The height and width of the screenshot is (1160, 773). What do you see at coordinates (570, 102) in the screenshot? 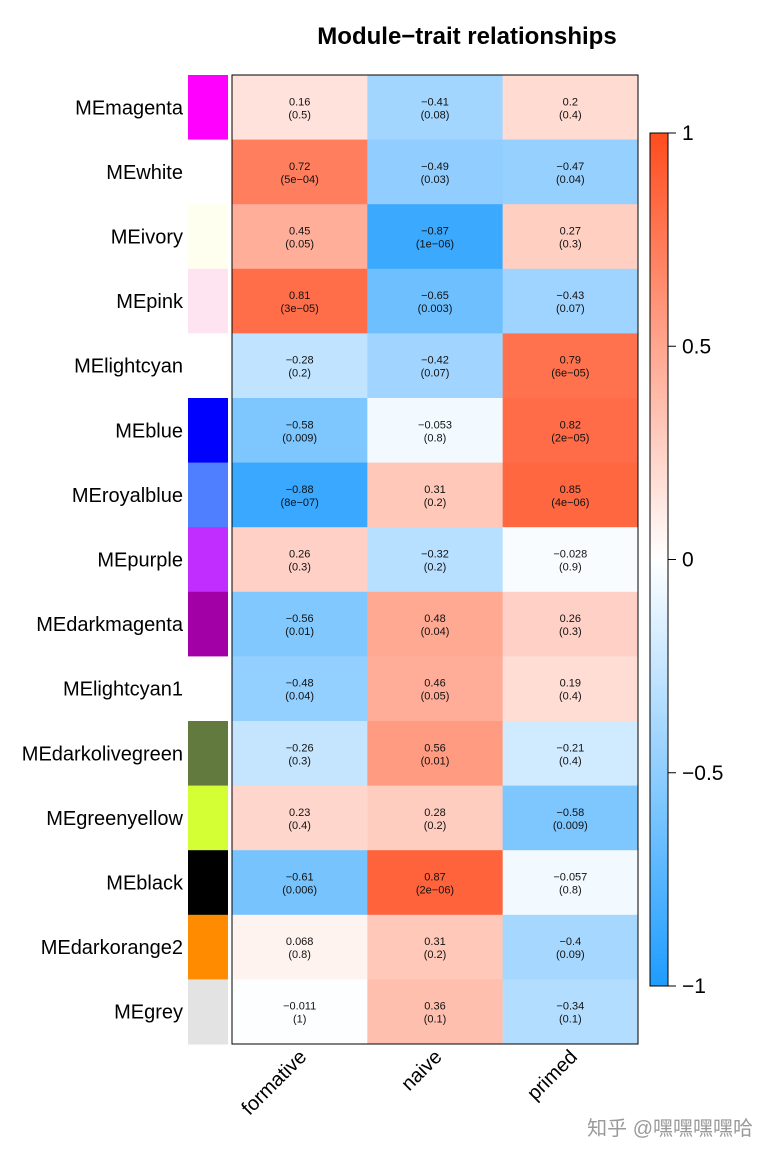
I see `cell-correlation: 0.2` at bounding box center [570, 102].